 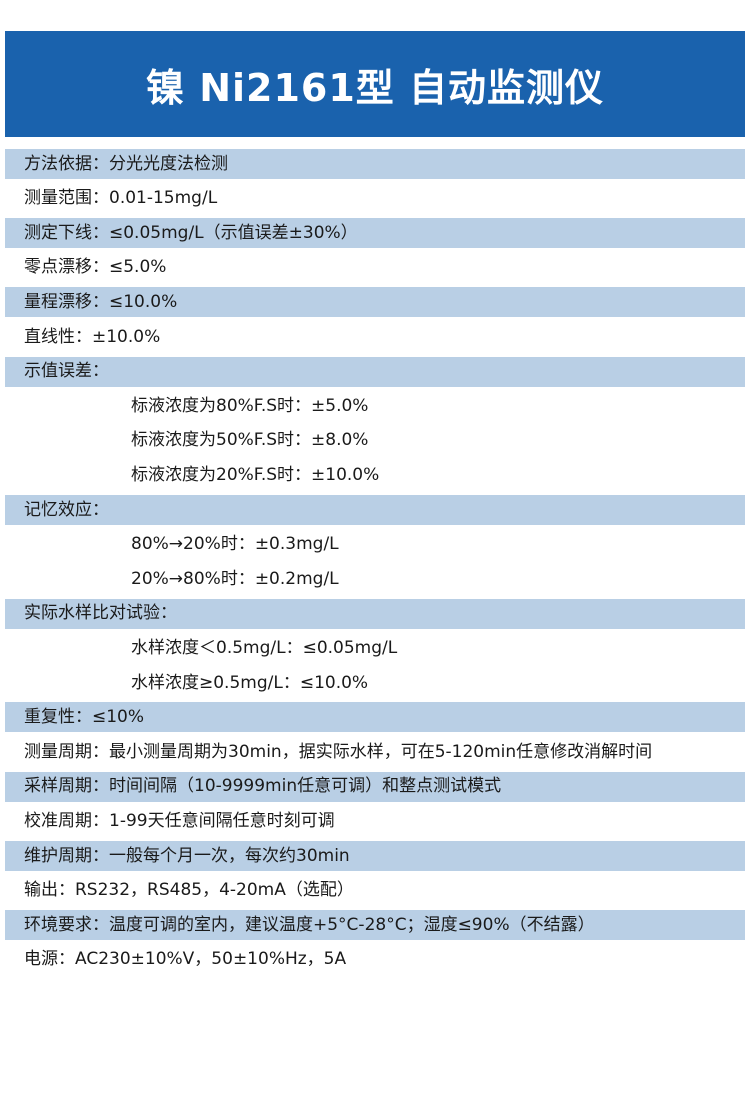 I want to click on spec-row: 水样浓度≥0.5mg/L：≤10.0%, so click(x=375, y=683).